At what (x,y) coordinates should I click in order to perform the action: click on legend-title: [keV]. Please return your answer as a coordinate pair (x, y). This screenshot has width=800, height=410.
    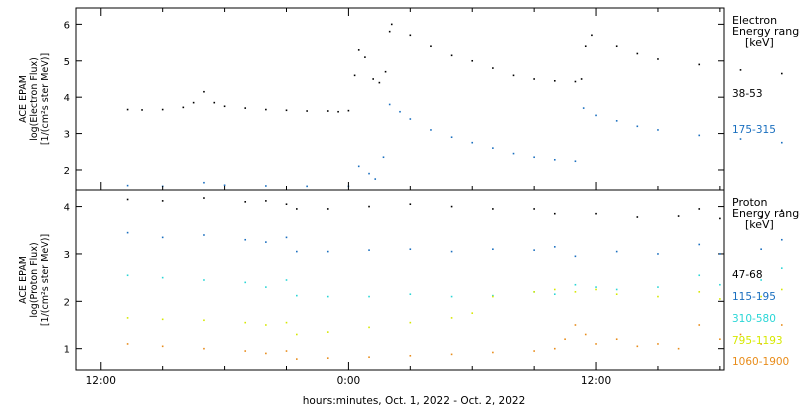
    Looking at the image, I should click on (759, 224).